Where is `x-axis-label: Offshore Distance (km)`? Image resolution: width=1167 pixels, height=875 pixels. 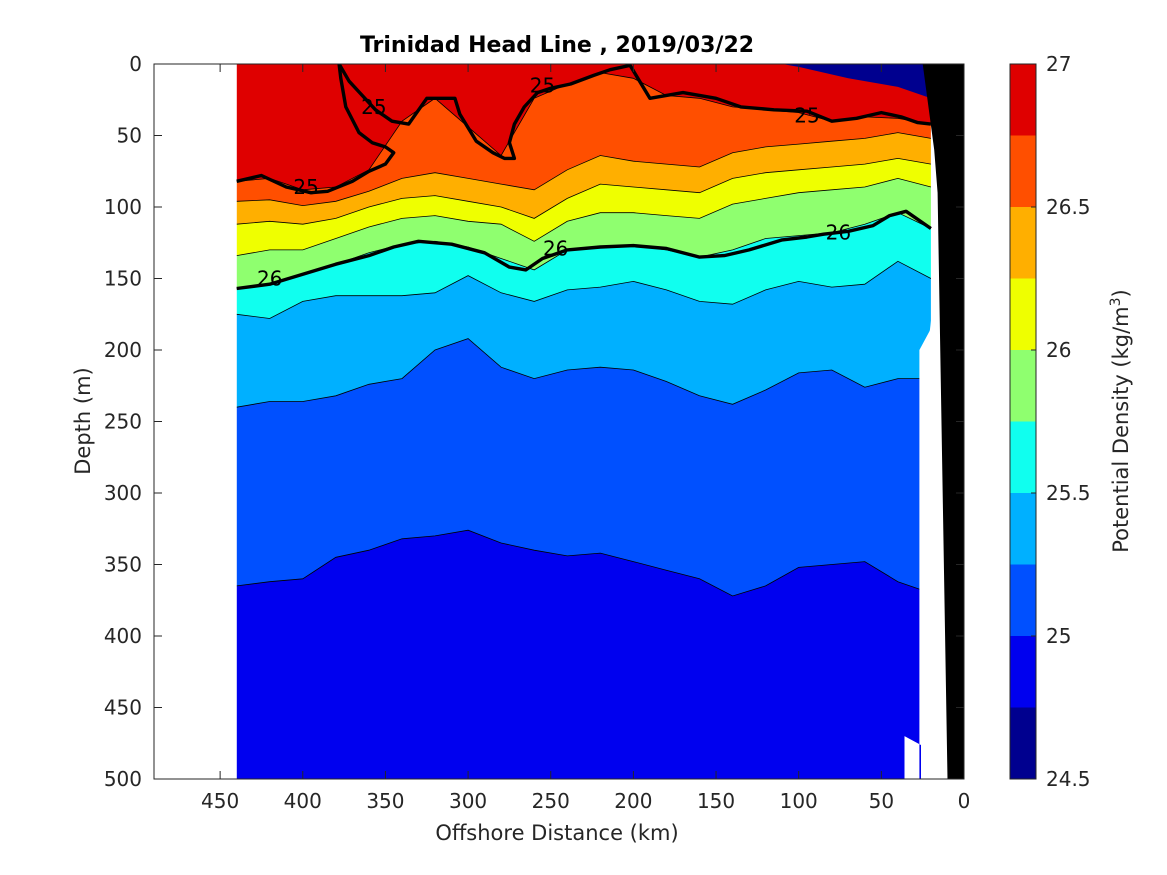
x-axis-label: Offshore Distance (km) is located at coordinates (556, 833).